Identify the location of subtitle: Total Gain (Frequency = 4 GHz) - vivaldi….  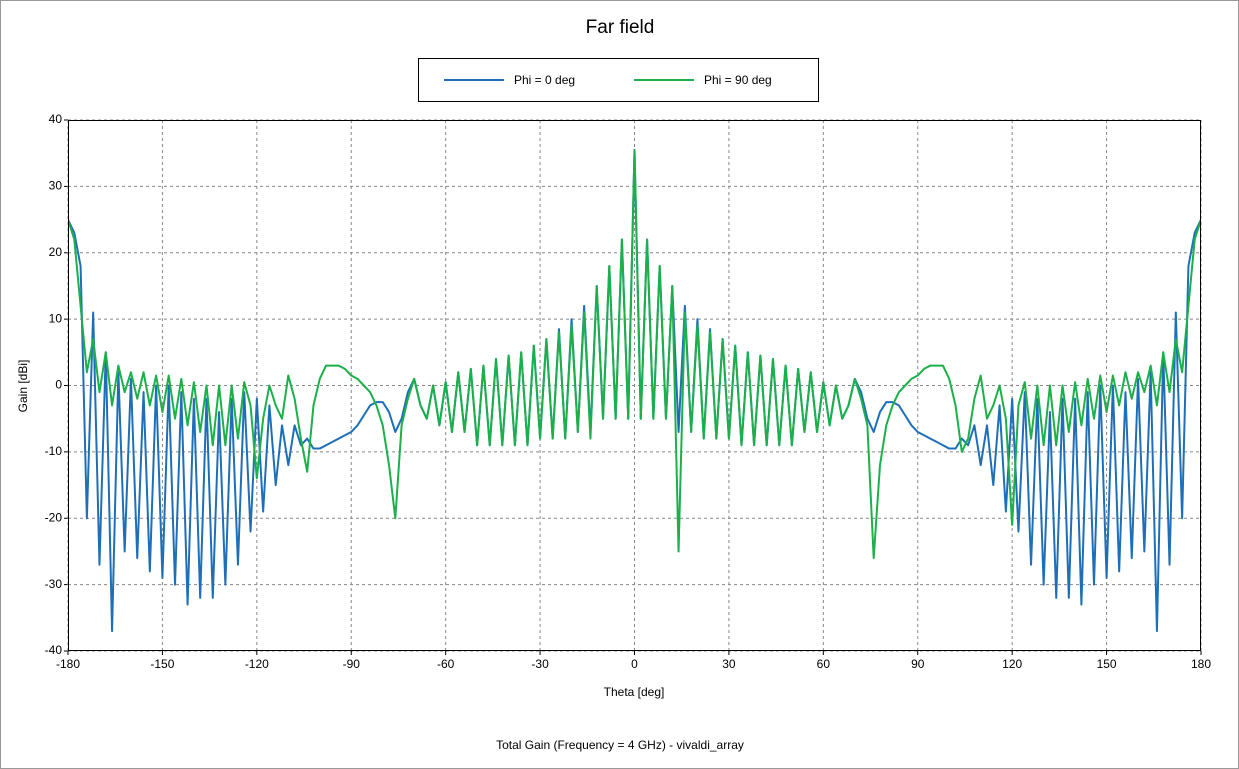
(620, 745).